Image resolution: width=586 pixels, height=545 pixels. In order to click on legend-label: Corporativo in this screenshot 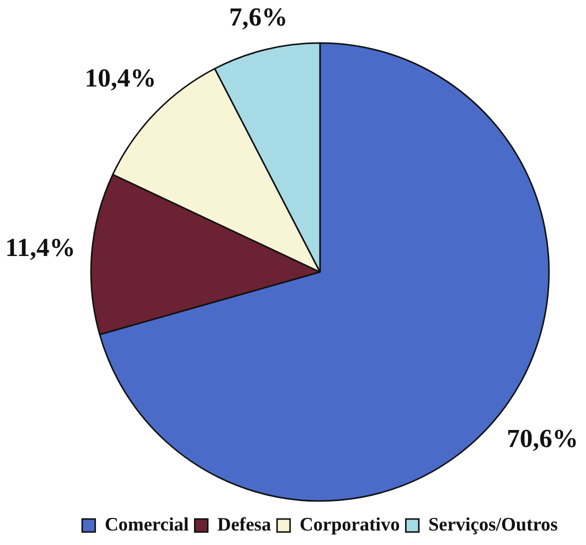, I will do `click(350, 525)`.